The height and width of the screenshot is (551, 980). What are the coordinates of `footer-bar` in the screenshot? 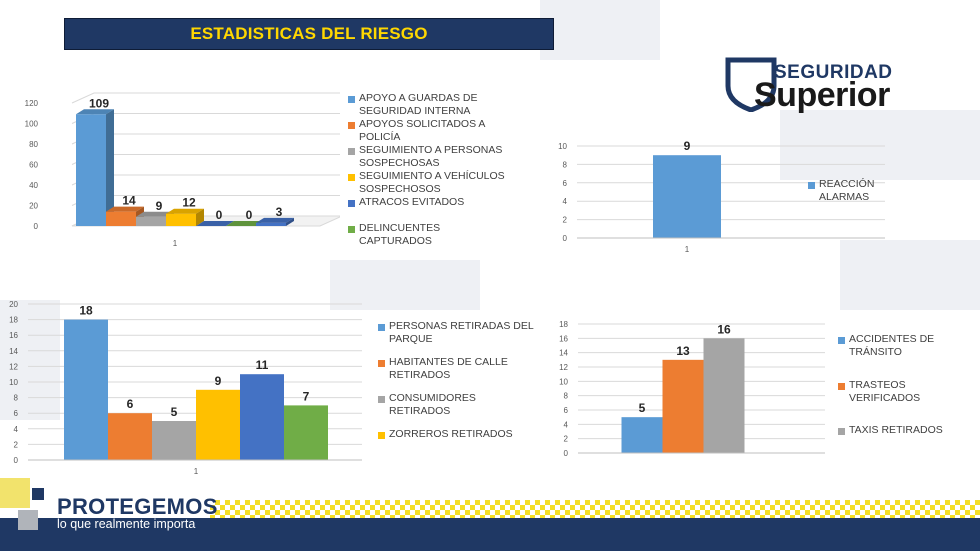 It's located at (490, 534).